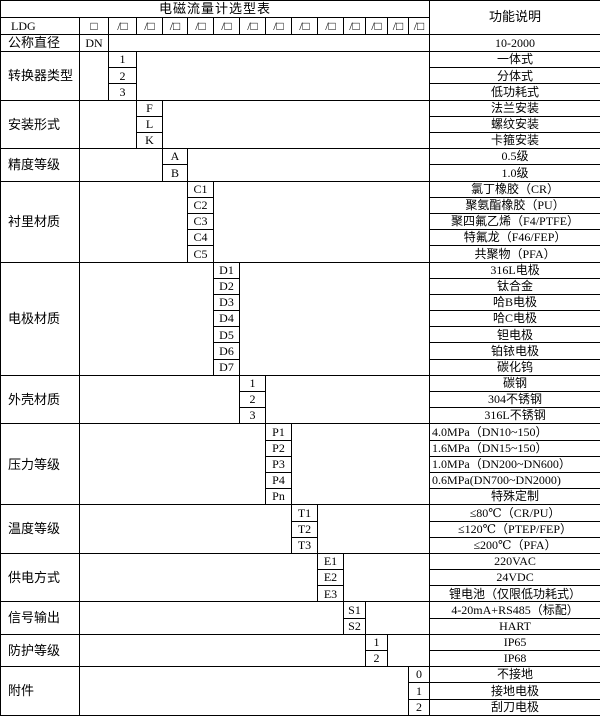 This screenshot has height=716, width=600. Describe the element at coordinates (278, 480) in the screenshot. I see `option-code: P4` at that location.